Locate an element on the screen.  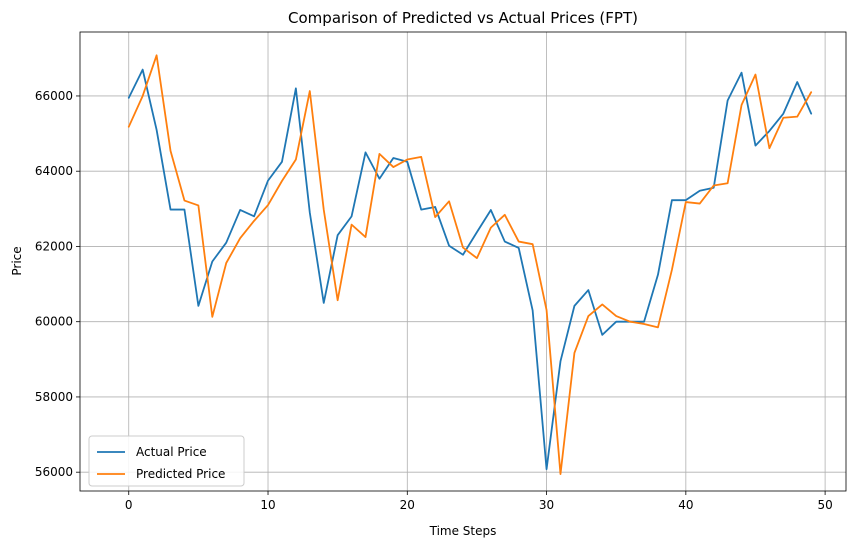
legend: Actual Price Predicted Price is located at coordinates (166, 461).